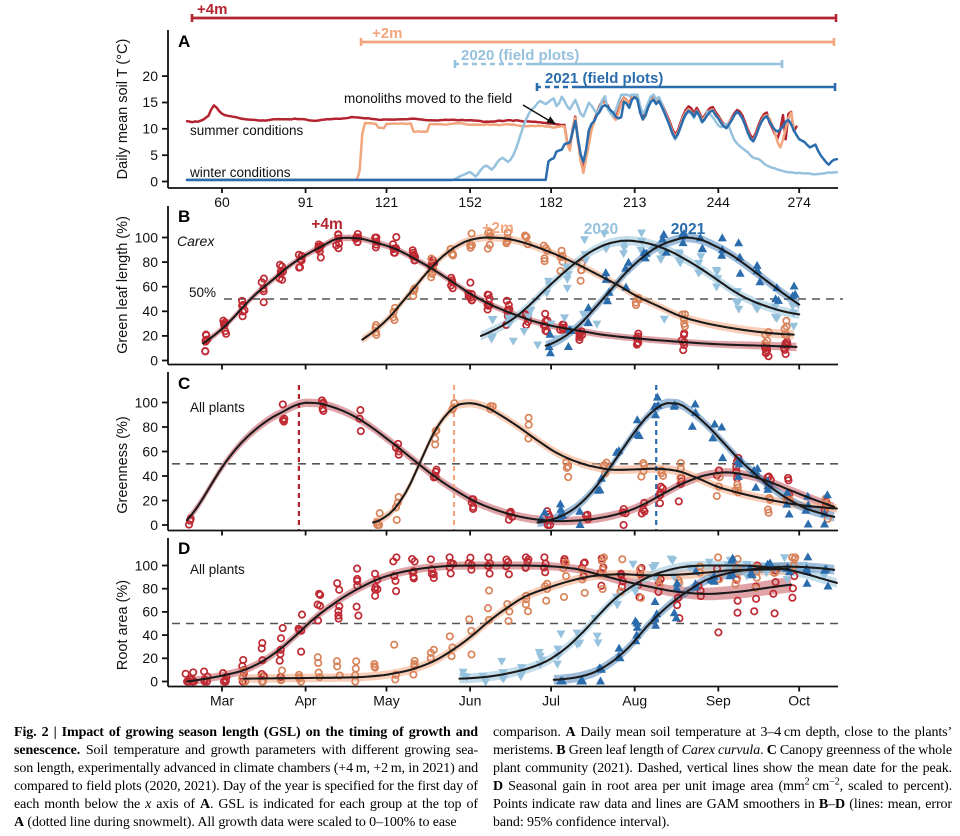  Describe the element at coordinates (154, 155) in the screenshot. I see `svg-text: 5` at that location.